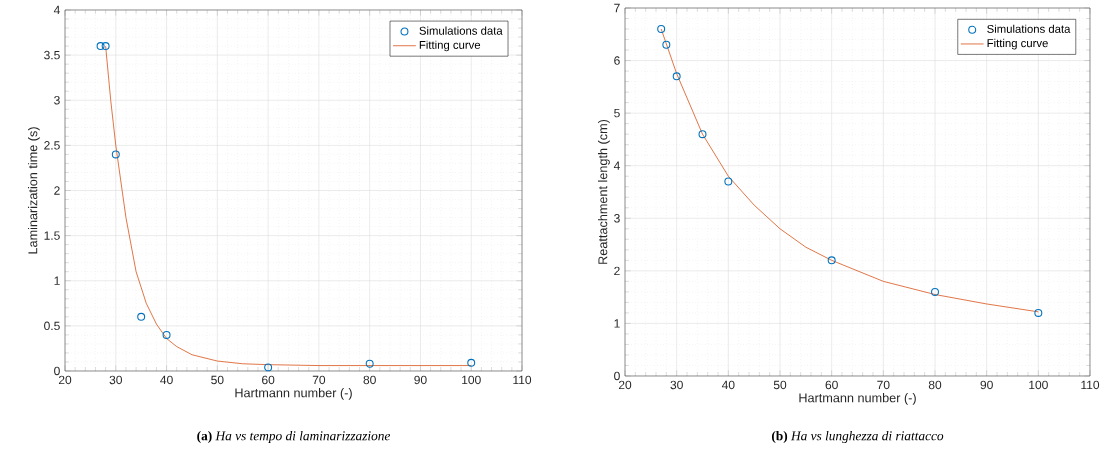 The image size is (1113, 466). What do you see at coordinates (52, 145) in the screenshot?
I see `y-tick-label: 2.5` at bounding box center [52, 145].